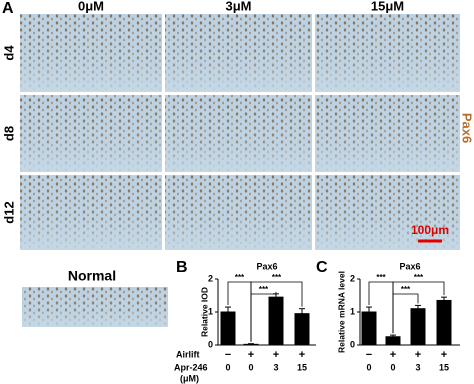 This screenshot has height=384, width=474. Describe the element at coordinates (430, 230) in the screenshot. I see `scale-bar-label: 100μm` at that location.